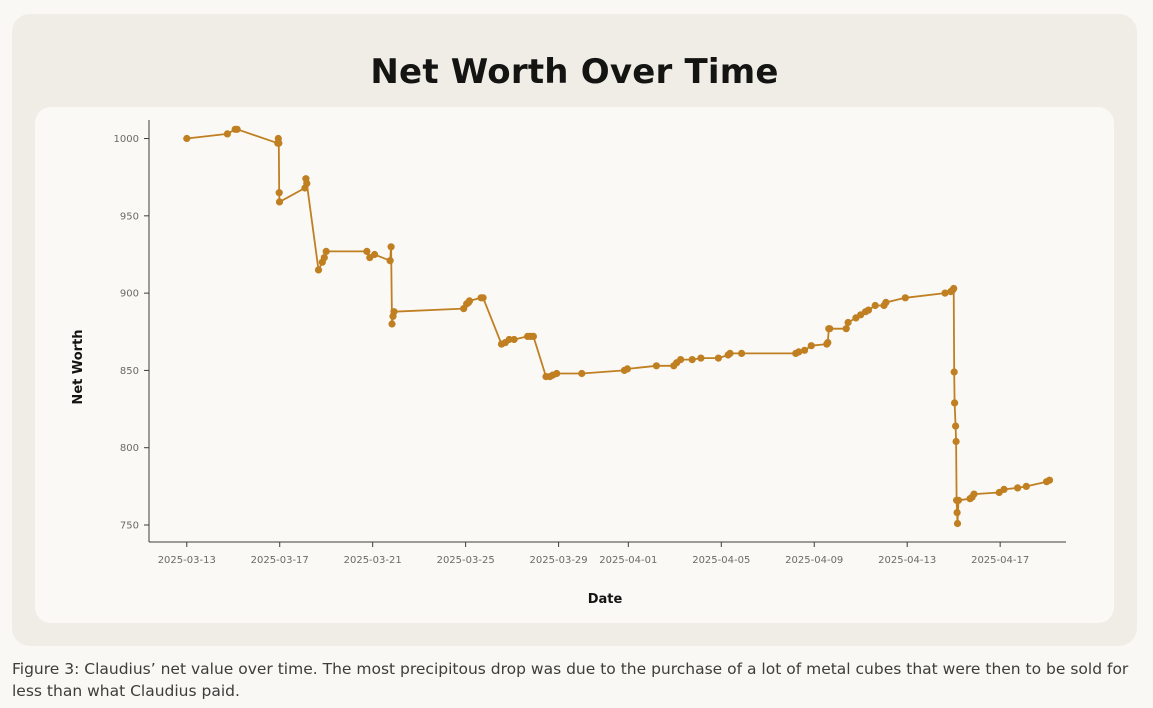 Image resolution: width=1153 pixels, height=708 pixels. I want to click on y-tick-label: 1000, so click(126, 139).